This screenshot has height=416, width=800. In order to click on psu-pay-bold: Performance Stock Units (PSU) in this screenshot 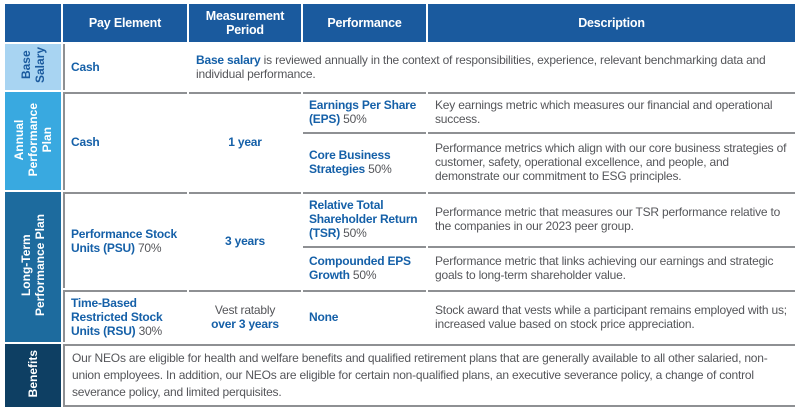, I will do `click(124, 241)`.